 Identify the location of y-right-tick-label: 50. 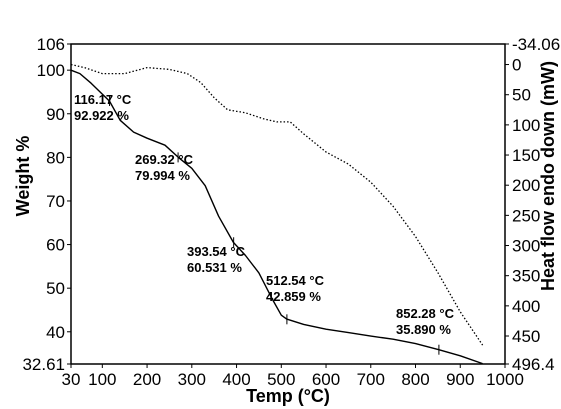
(521, 95).